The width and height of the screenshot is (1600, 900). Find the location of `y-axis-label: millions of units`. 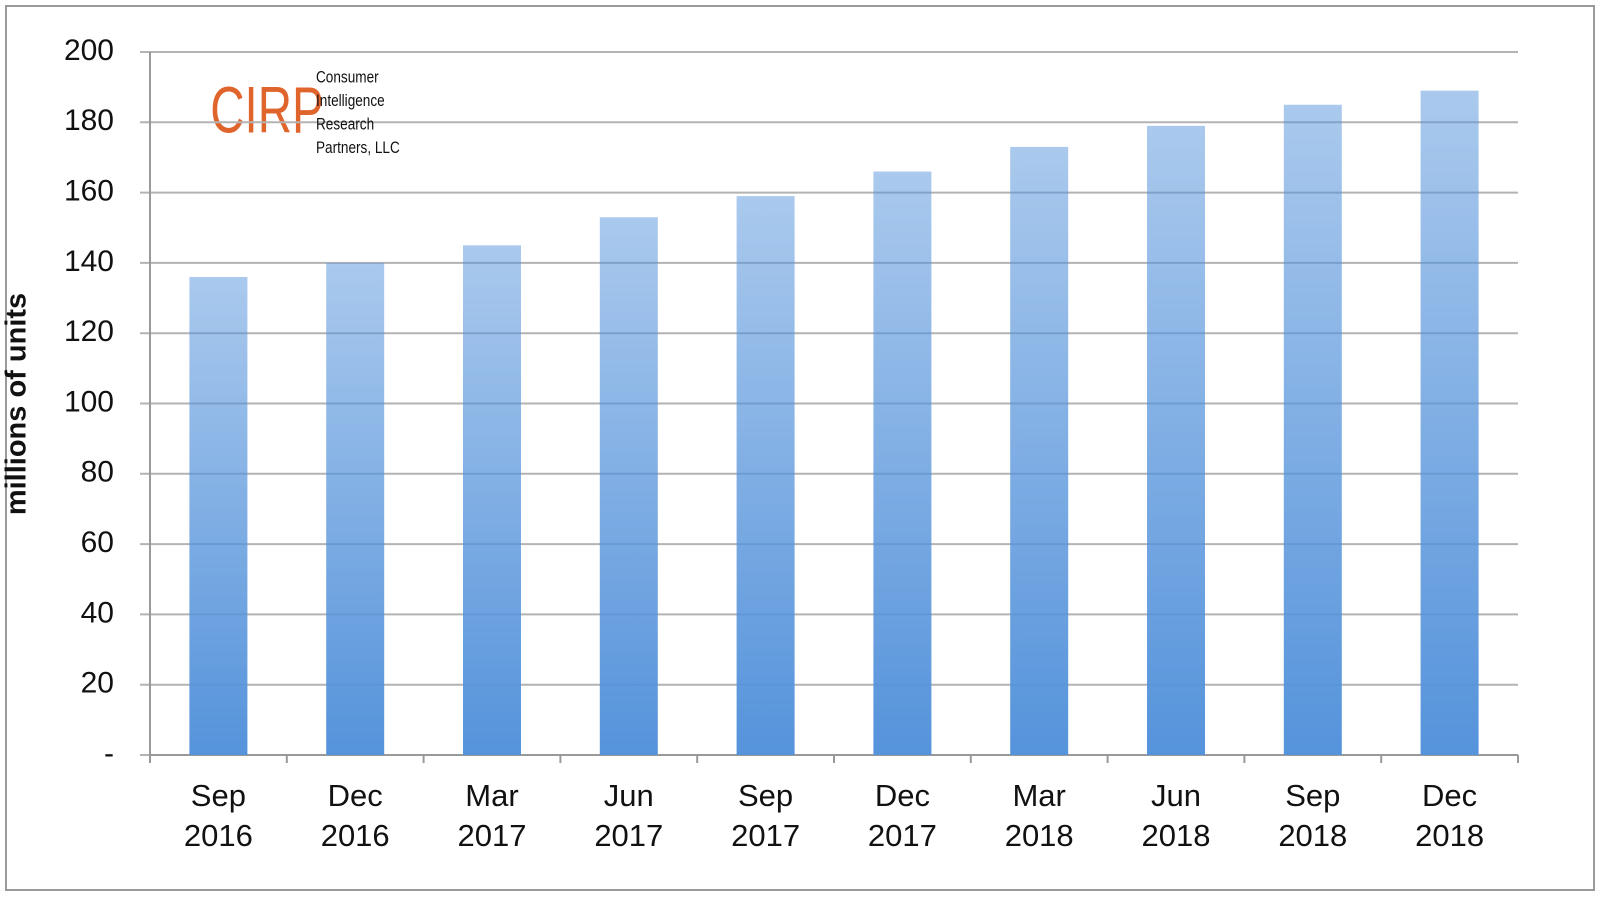

y-axis-label: millions of units is located at coordinates (17, 404).